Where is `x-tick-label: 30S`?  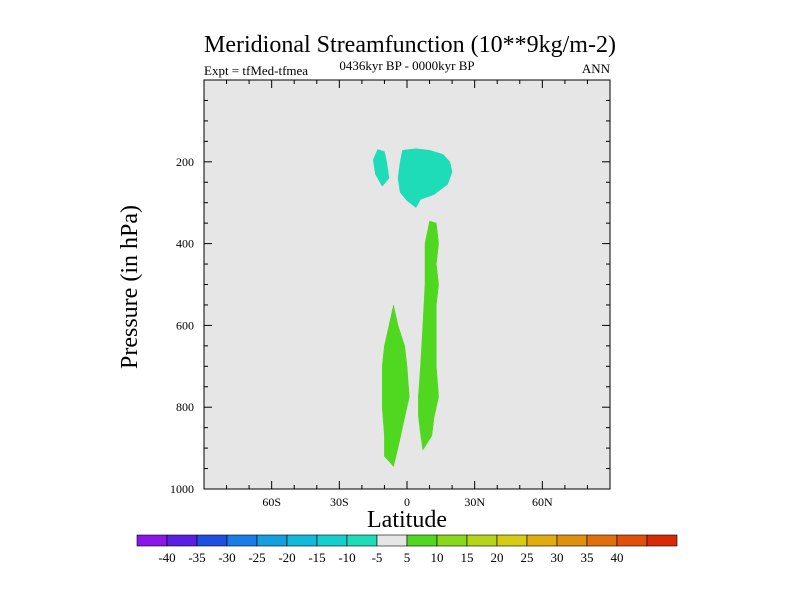
x-tick-label: 30S is located at coordinates (339, 502).